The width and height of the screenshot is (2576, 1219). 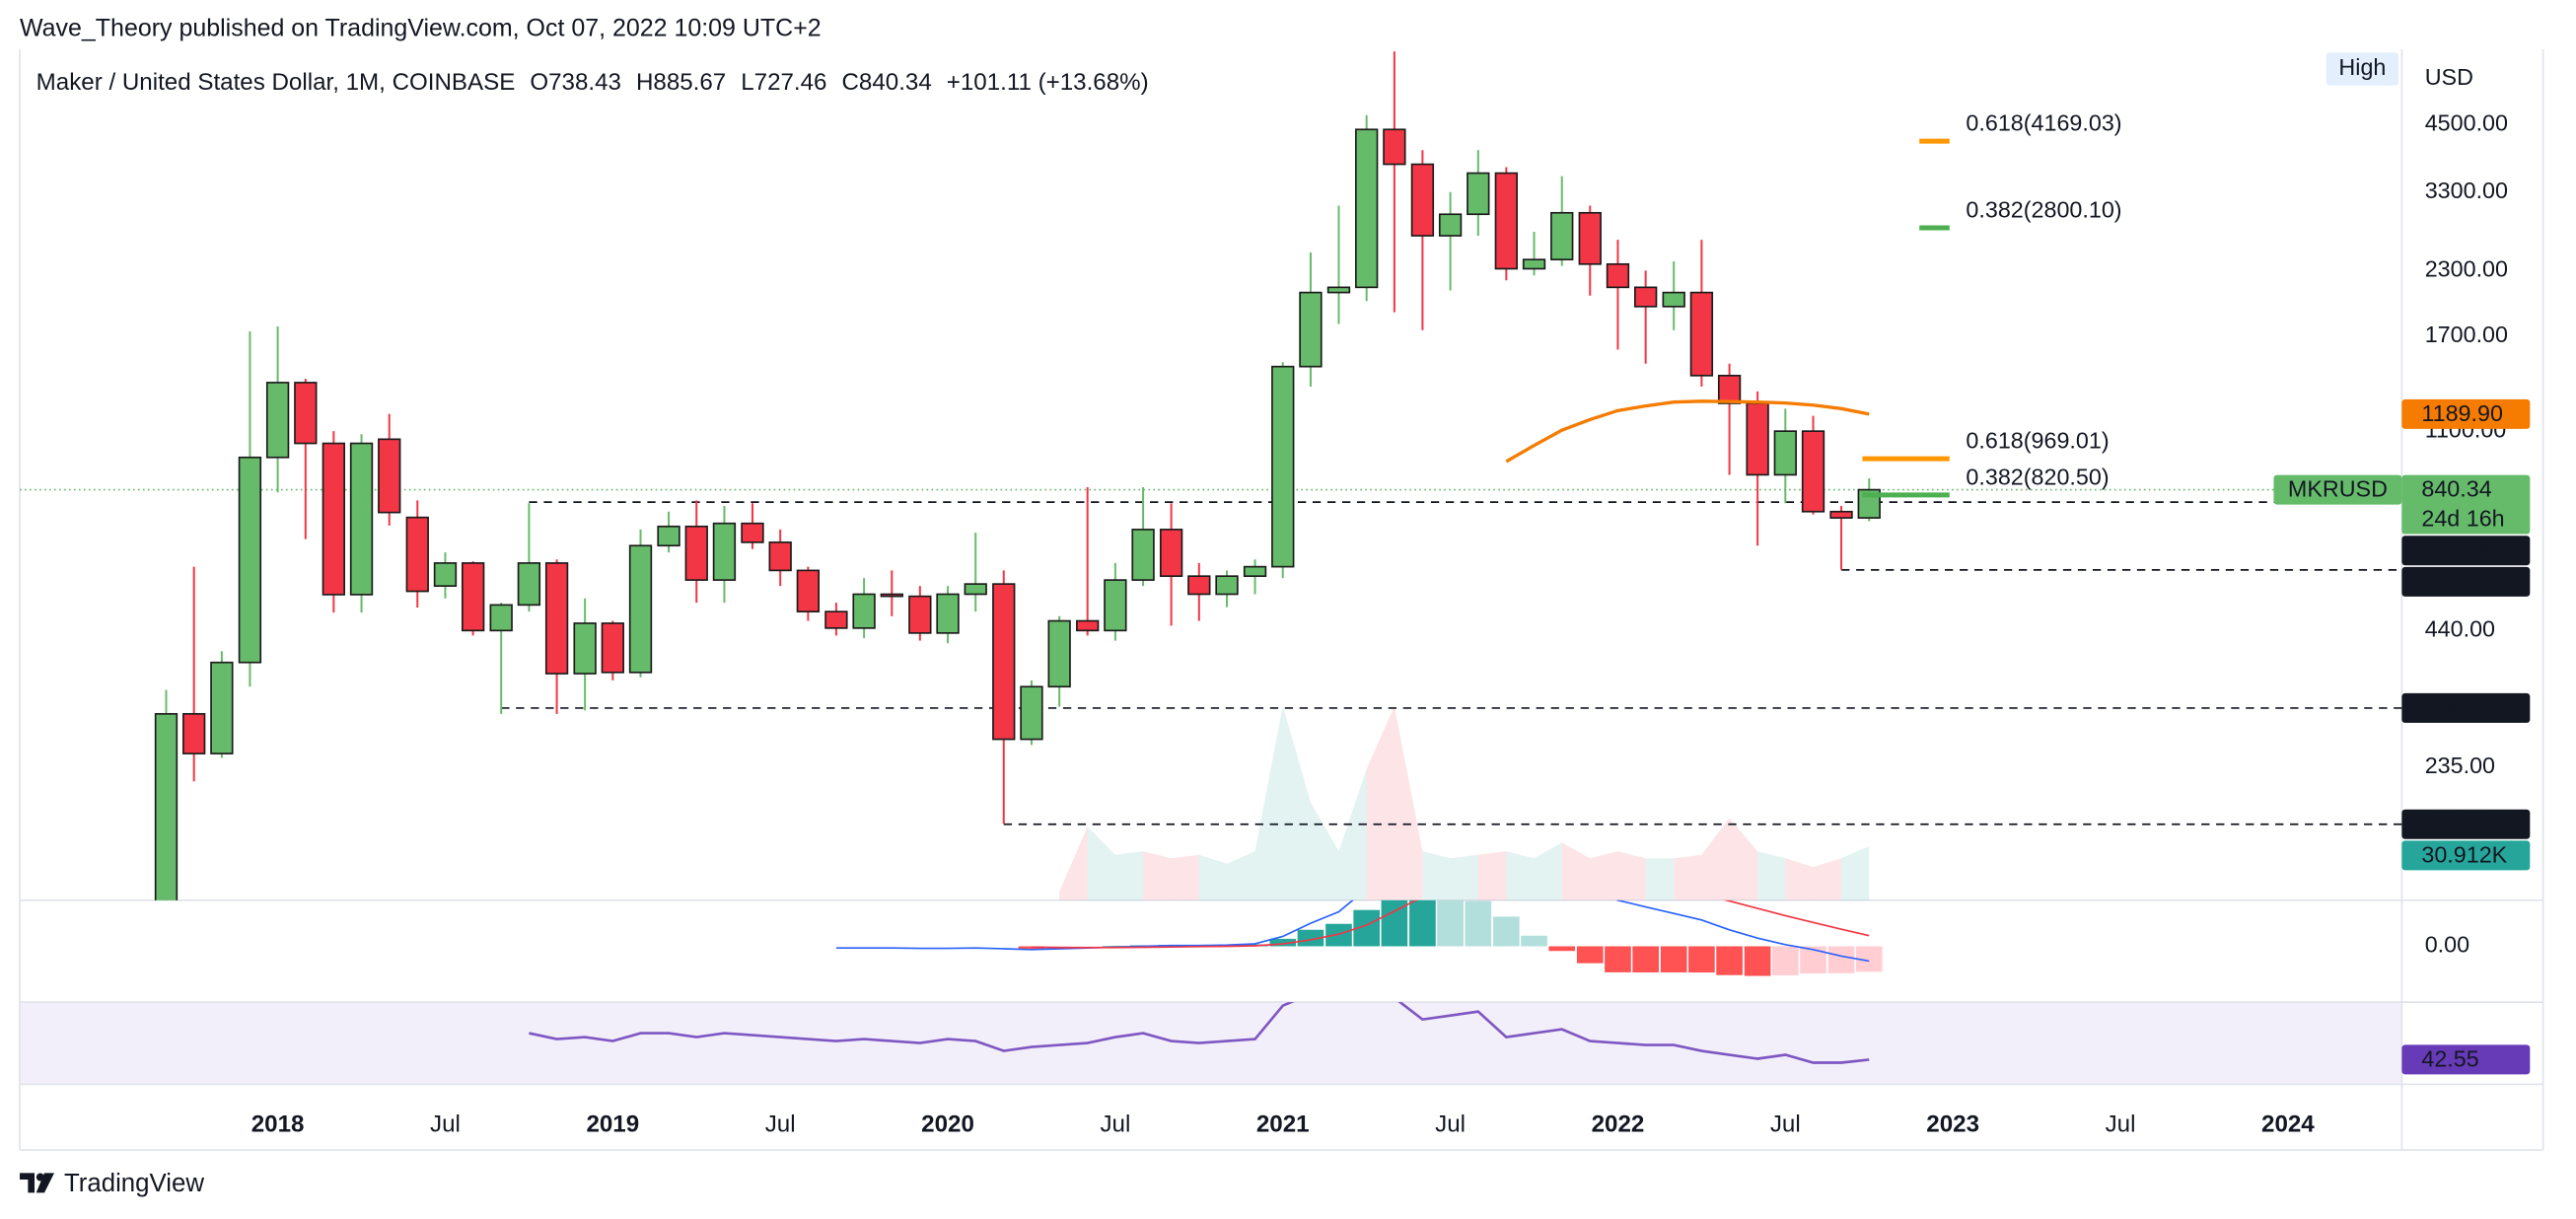 I want to click on fib-label: 0.618(969.01), so click(x=2037, y=441).